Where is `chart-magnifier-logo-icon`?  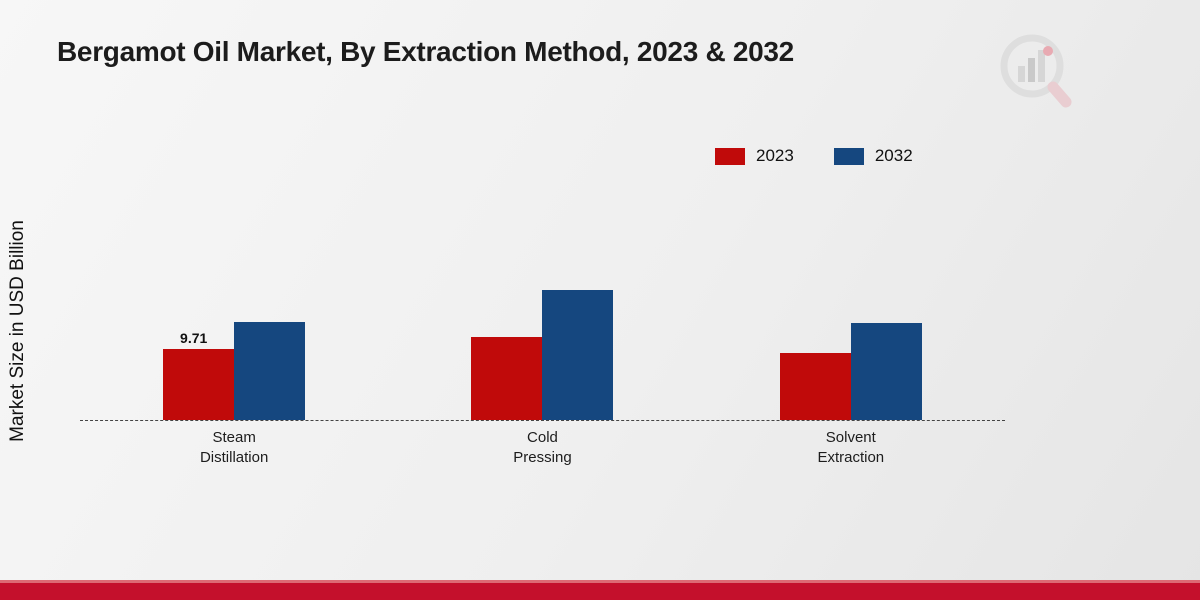
chart-magnifier-logo-icon is located at coordinates (1036, 71).